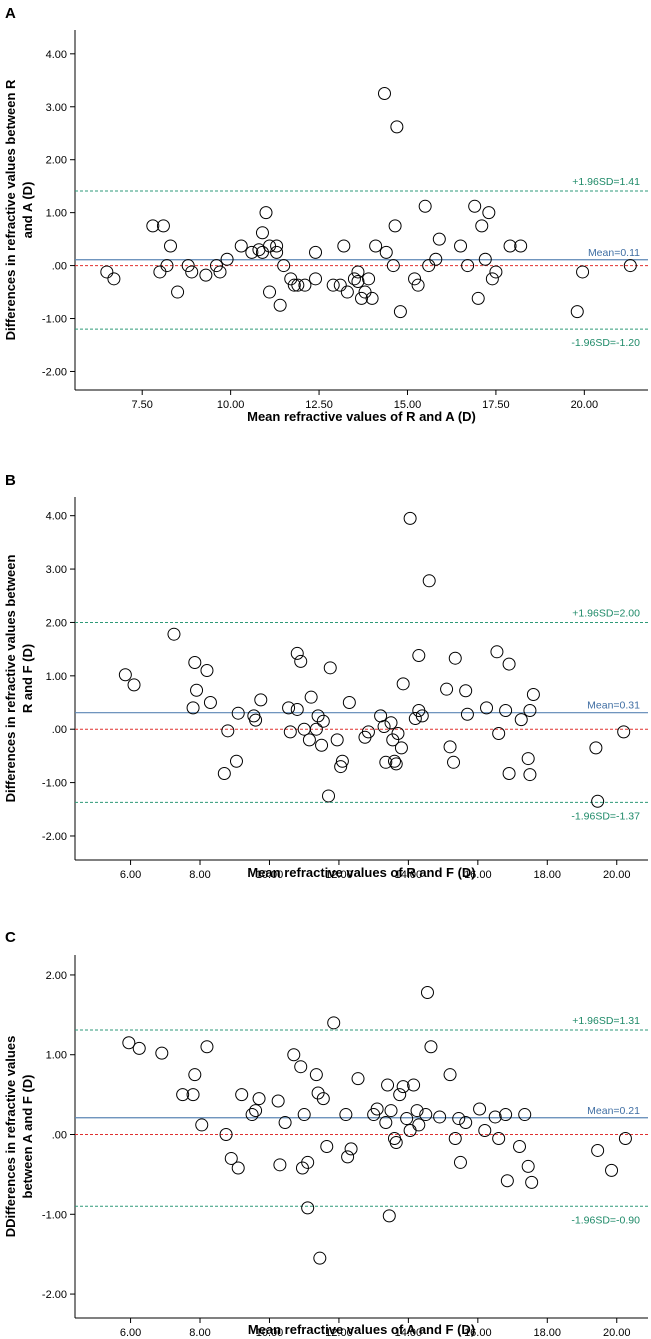 The height and width of the screenshot is (1339, 651). I want to click on y-tick-label: 1.00, so click(56, 1056).